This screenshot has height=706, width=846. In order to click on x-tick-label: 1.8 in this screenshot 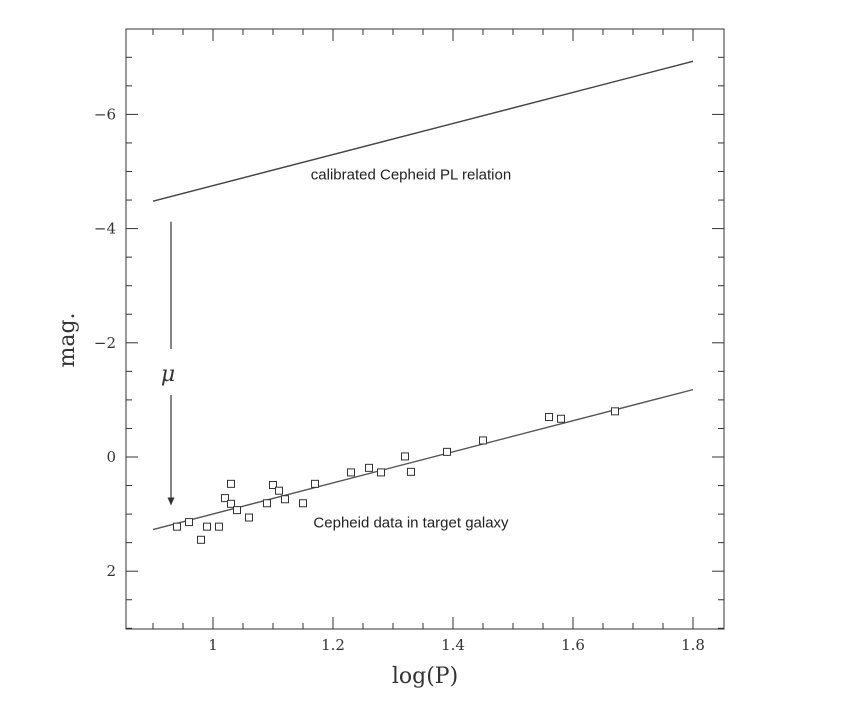, I will do `click(693, 645)`.